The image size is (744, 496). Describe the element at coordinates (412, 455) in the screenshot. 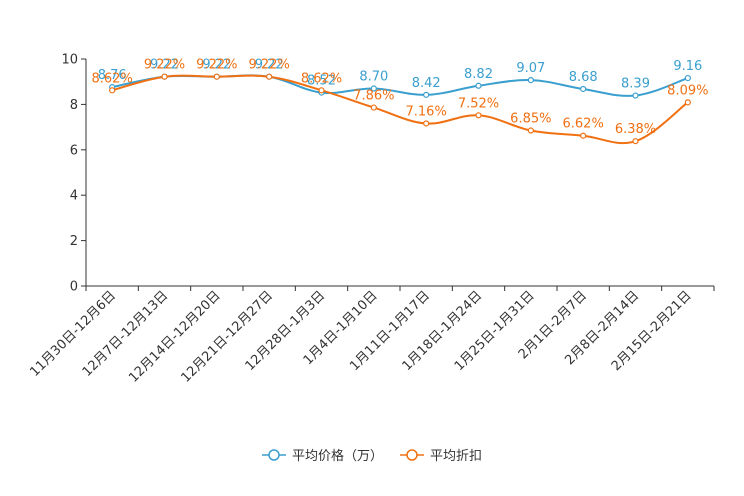

I see `legend-item-discount-marker` at that location.